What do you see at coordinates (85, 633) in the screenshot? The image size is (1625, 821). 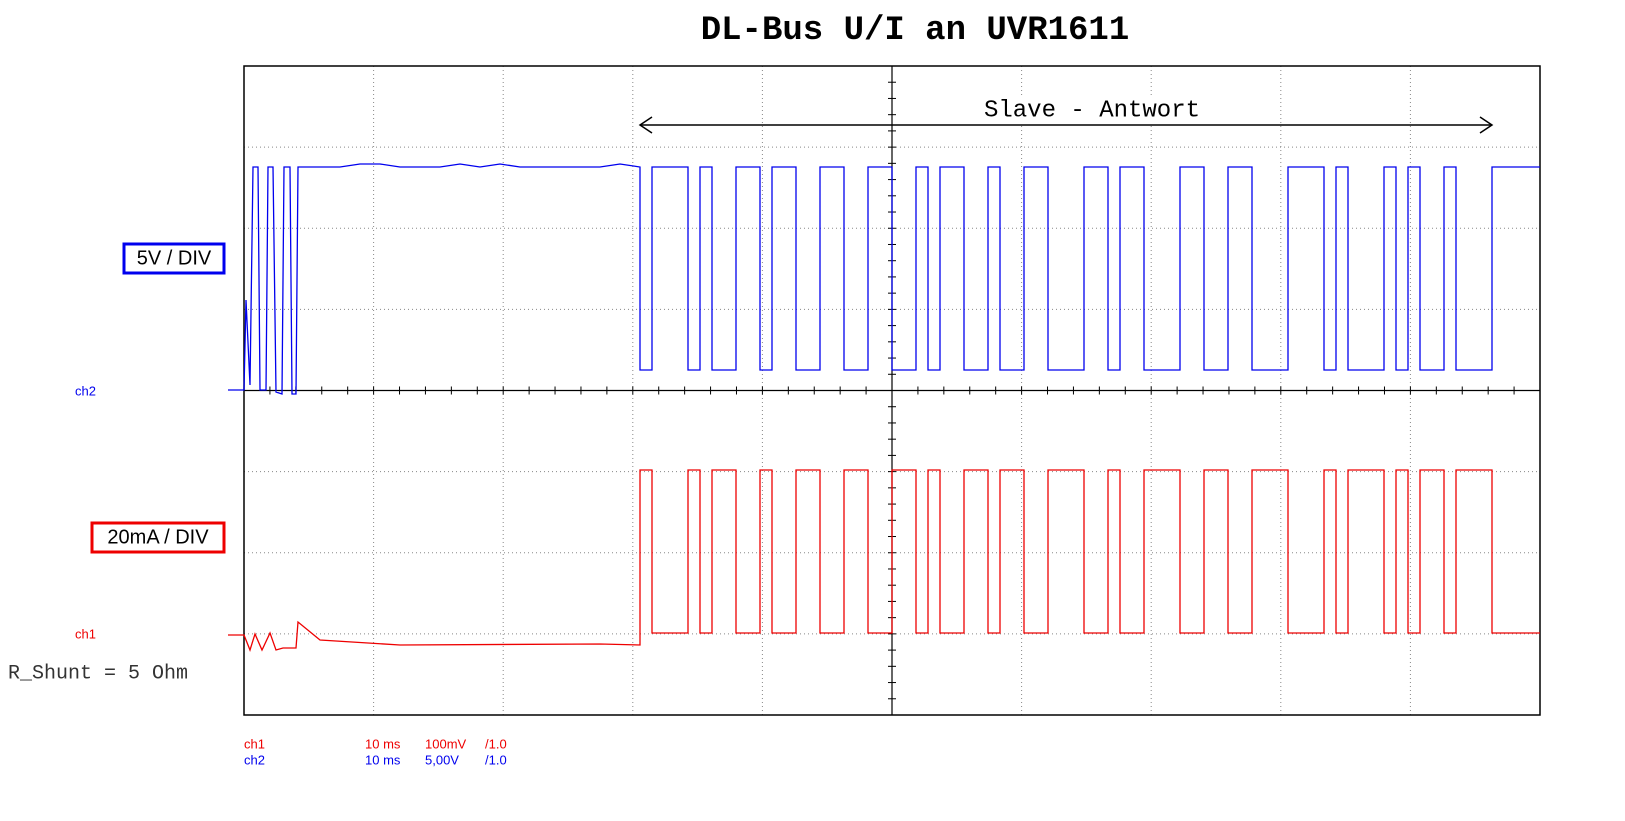 I see `ch1-marker: ch1` at bounding box center [85, 633].